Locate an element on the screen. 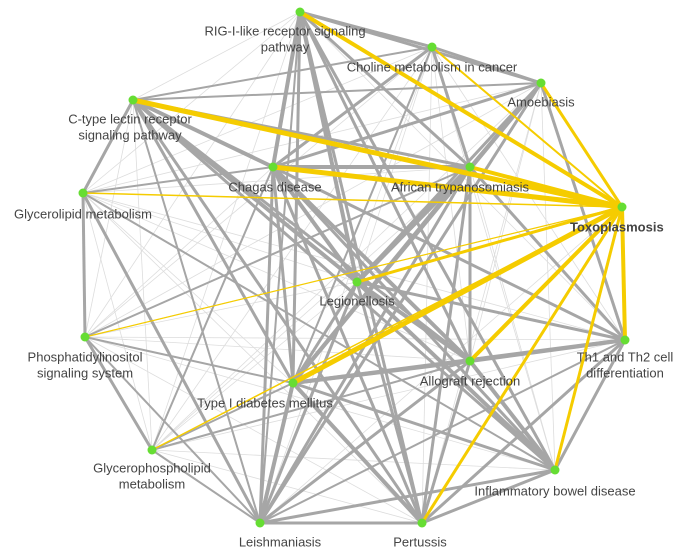 The height and width of the screenshot is (554, 685). node-label: RIG-I-like receptor signaling is located at coordinates (284, 30).